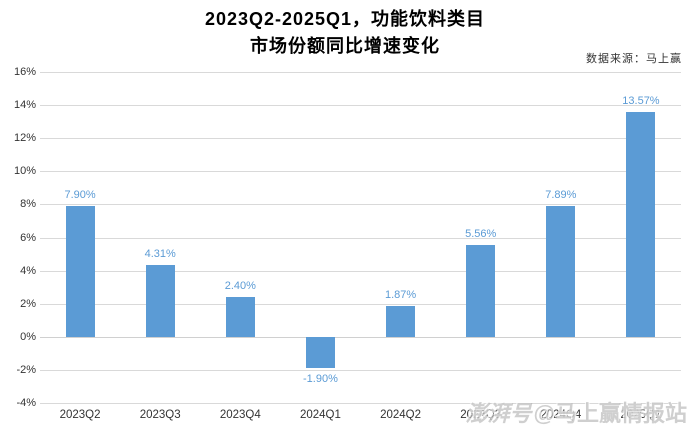 This screenshot has width=690, height=433. What do you see at coordinates (320, 352) in the screenshot?
I see `bar-2024Q1` at bounding box center [320, 352].